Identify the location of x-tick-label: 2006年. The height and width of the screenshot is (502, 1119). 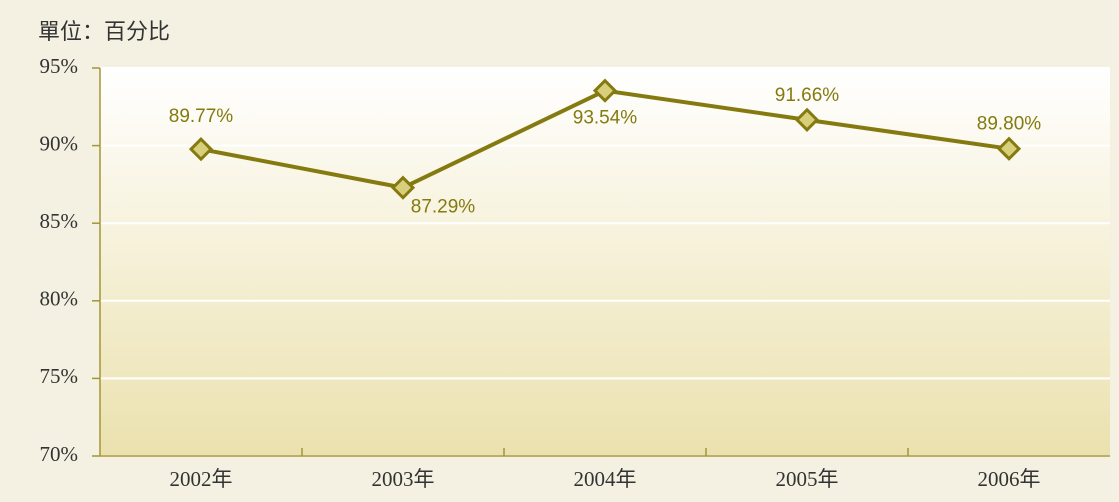
(1009, 479).